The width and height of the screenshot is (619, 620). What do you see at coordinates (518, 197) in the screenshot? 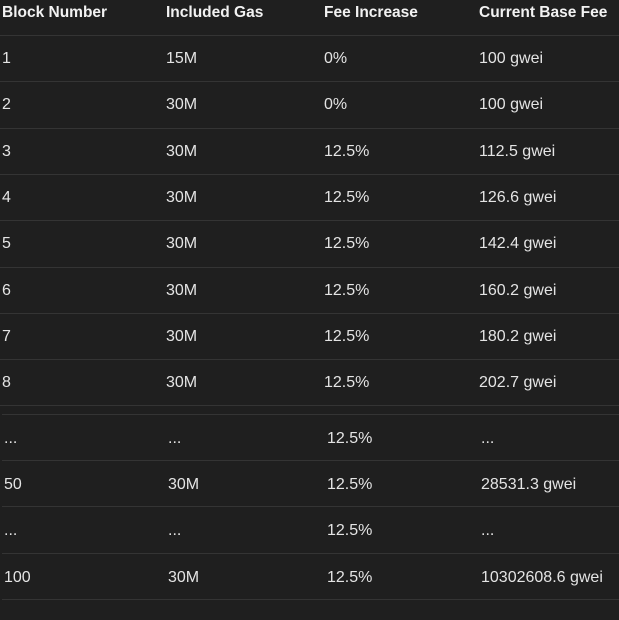
I see `cell-base-fee: 126.6 gwei` at bounding box center [518, 197].